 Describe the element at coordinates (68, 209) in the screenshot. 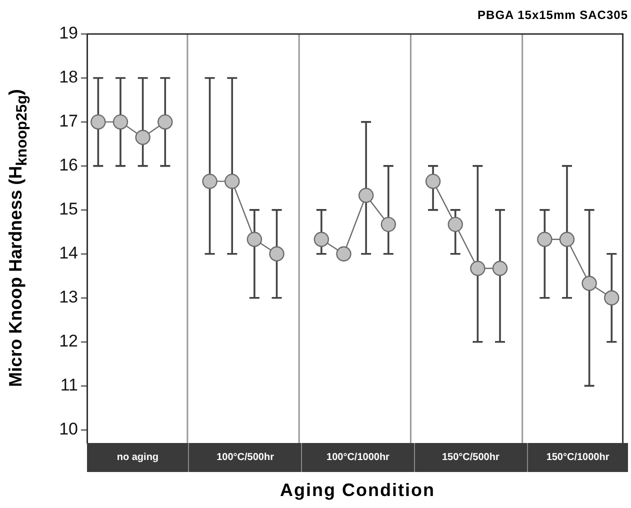

I see `y-tick-label: 15` at that location.